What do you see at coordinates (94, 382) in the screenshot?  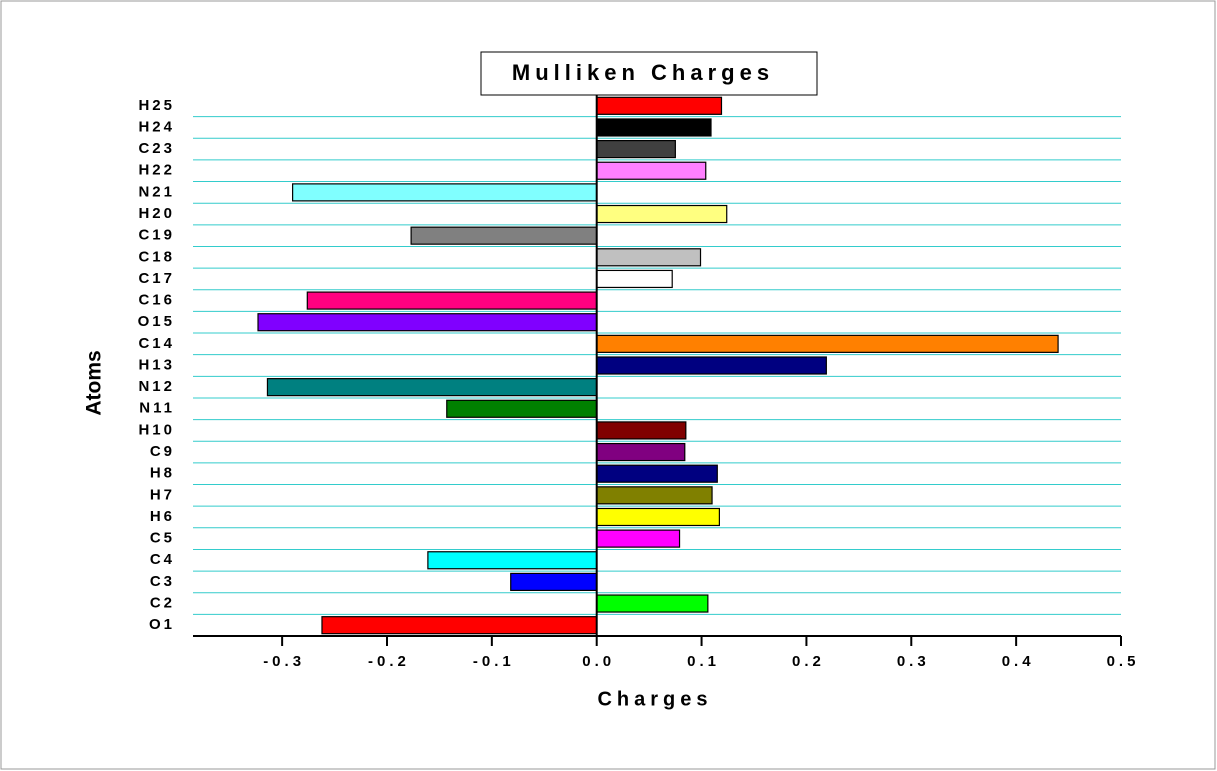 I see `y-axis-label: Atoms` at bounding box center [94, 382].